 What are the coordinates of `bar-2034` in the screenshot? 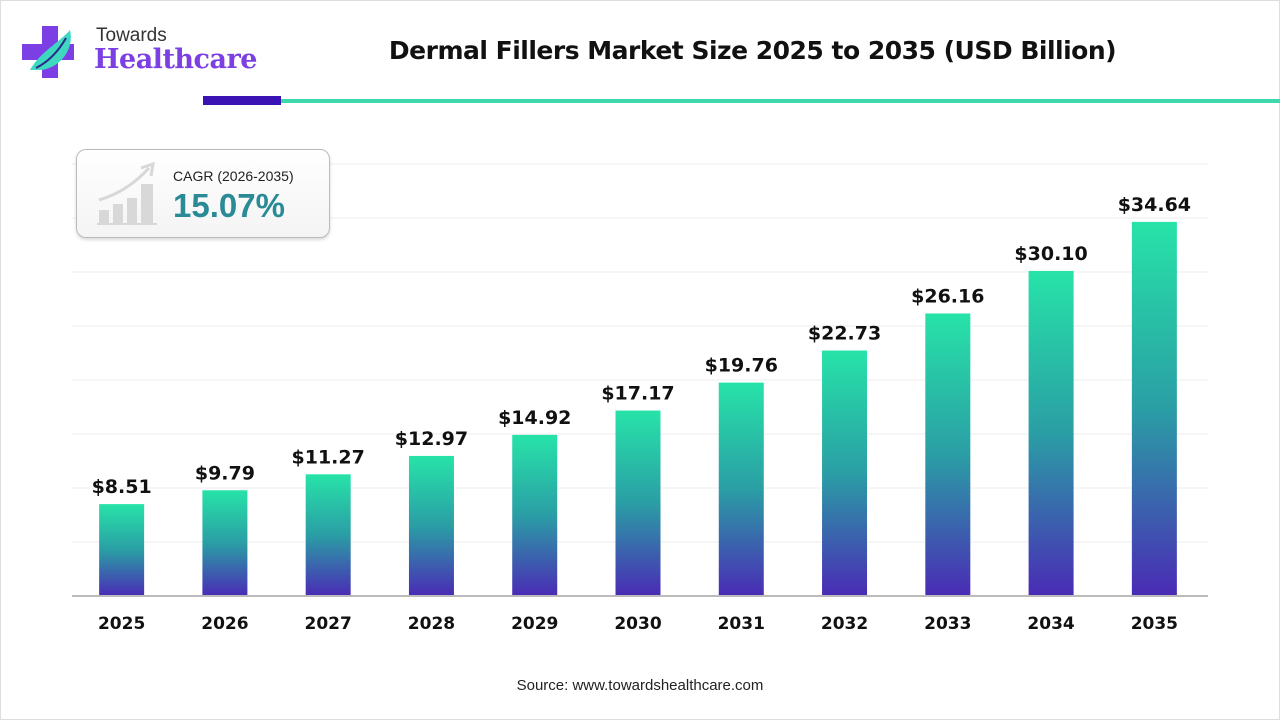 It's located at (1051, 433).